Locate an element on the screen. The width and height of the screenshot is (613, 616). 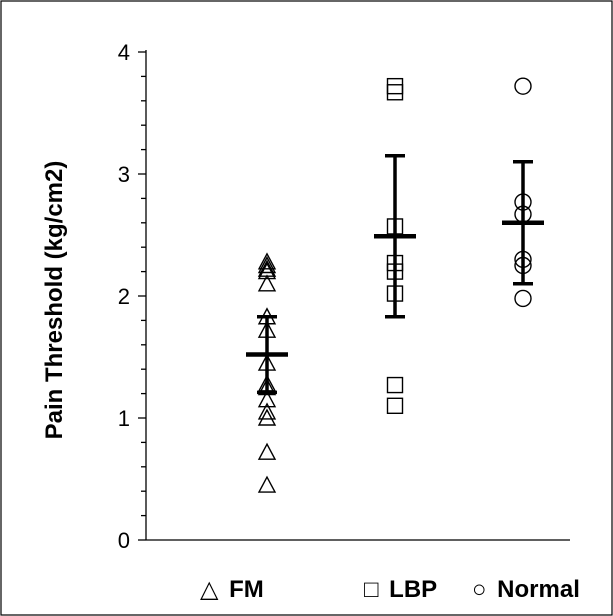
legend-symbol-fm: △ is located at coordinates (209, 589).